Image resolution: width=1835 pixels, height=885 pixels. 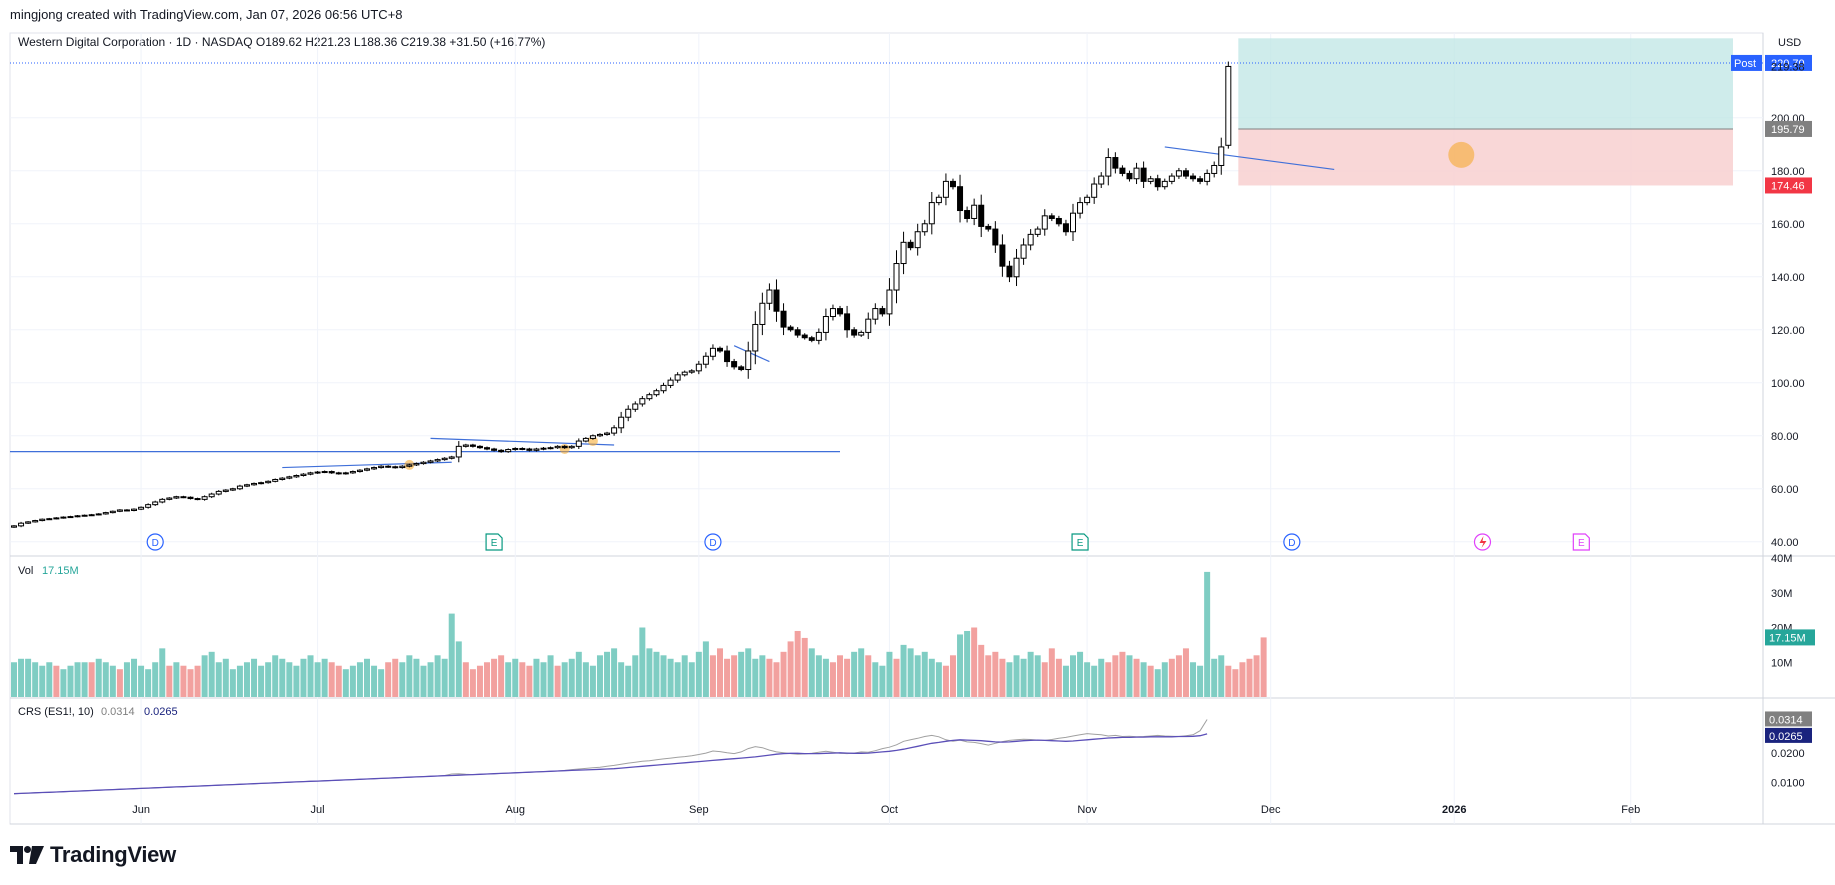 What do you see at coordinates (1785, 490) in the screenshot?
I see `y-tick-label: 60.00` at bounding box center [1785, 490].